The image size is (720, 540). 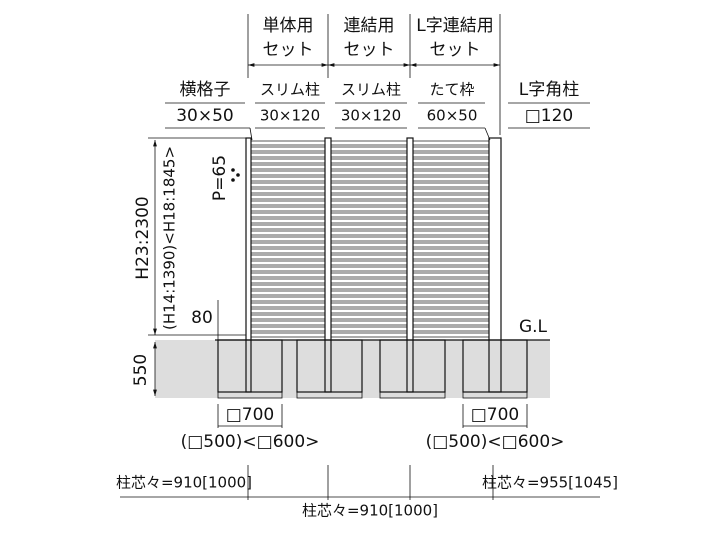 I want to click on part-name: スリム柱, so click(x=290, y=90).